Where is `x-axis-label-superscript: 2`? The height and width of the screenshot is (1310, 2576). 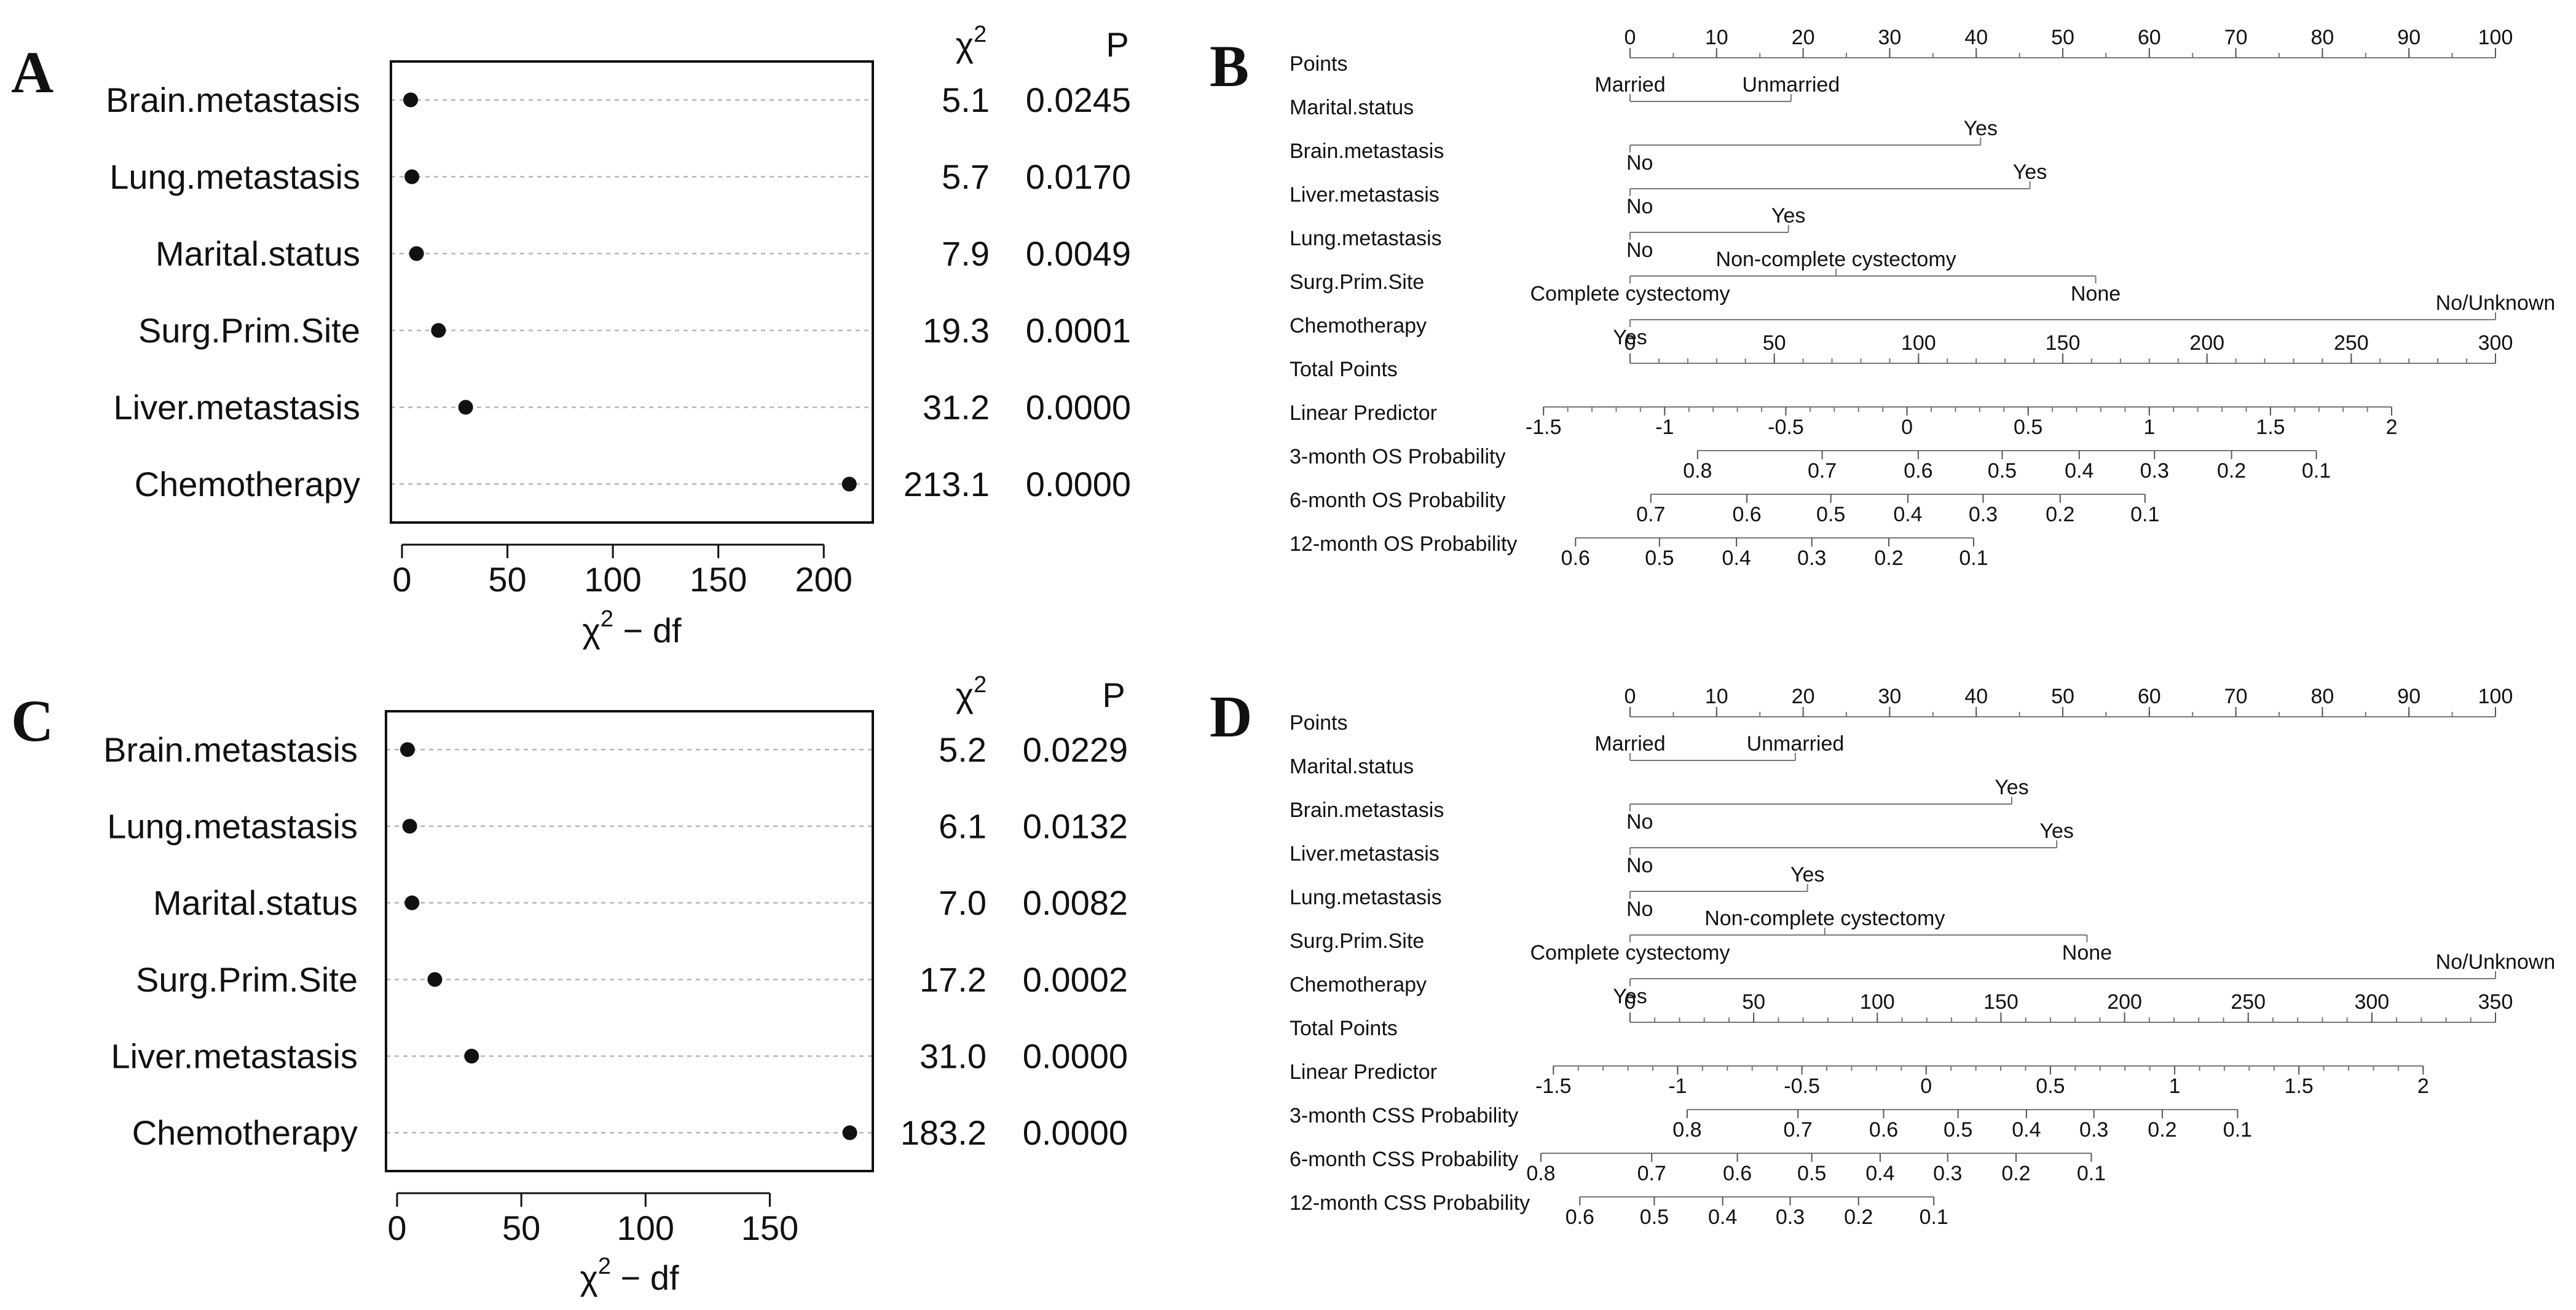 x-axis-label-superscript: 2 is located at coordinates (605, 1266).